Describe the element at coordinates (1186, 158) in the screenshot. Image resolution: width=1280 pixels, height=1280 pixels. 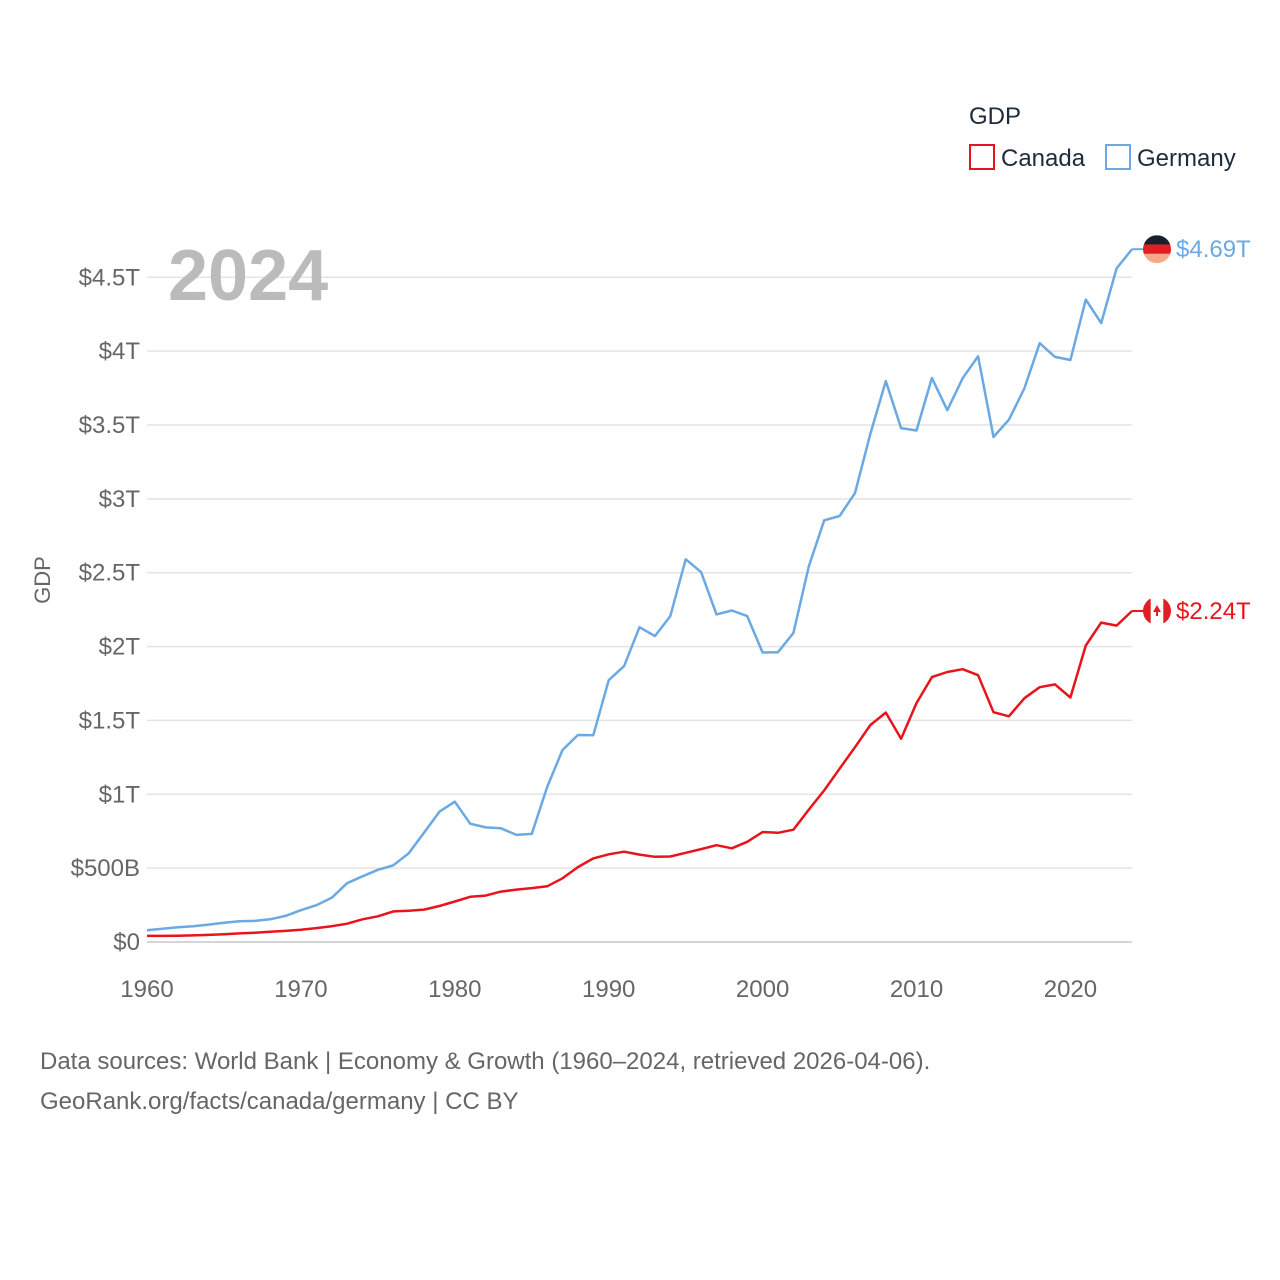
I see `legend-label-germany: Germany` at that location.